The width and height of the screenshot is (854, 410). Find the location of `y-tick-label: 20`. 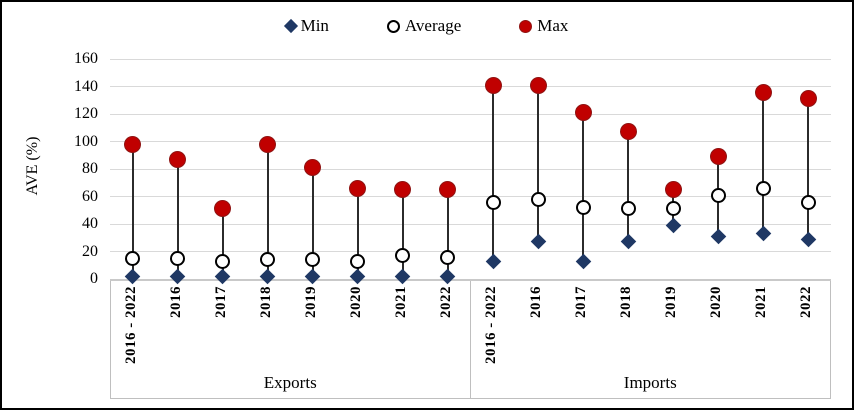

y-tick-label: 20 is located at coordinates (90, 251).